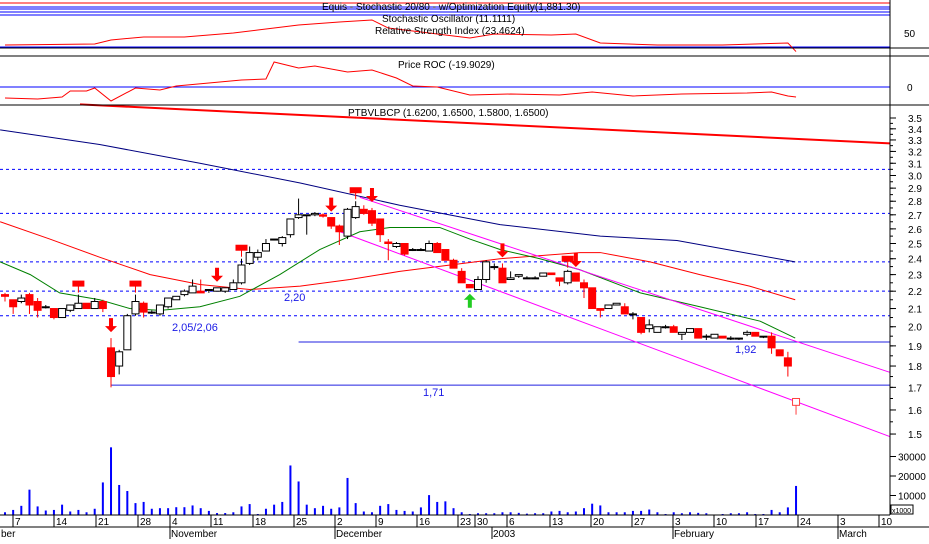 Image resolution: width=929 pixels, height=544 pixels. I want to click on date-tick-label: 30, so click(483, 522).